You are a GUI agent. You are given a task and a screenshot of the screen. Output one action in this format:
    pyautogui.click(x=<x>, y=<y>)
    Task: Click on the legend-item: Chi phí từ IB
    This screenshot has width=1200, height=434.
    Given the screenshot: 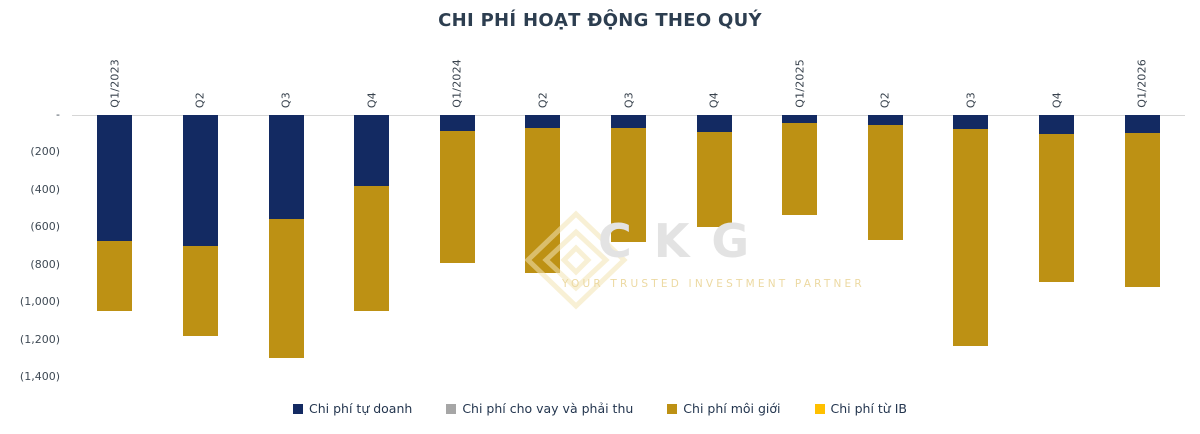 What is the action you would take?
    pyautogui.click(x=860, y=408)
    